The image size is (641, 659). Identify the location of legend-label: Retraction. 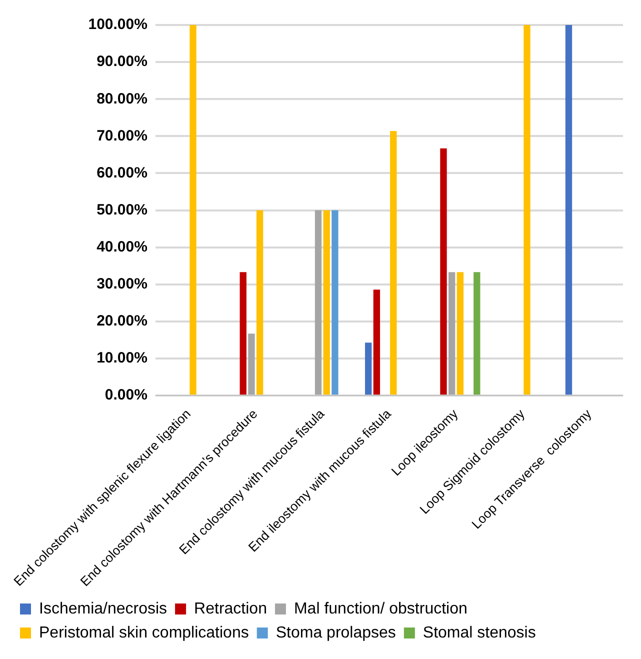
(230, 609).